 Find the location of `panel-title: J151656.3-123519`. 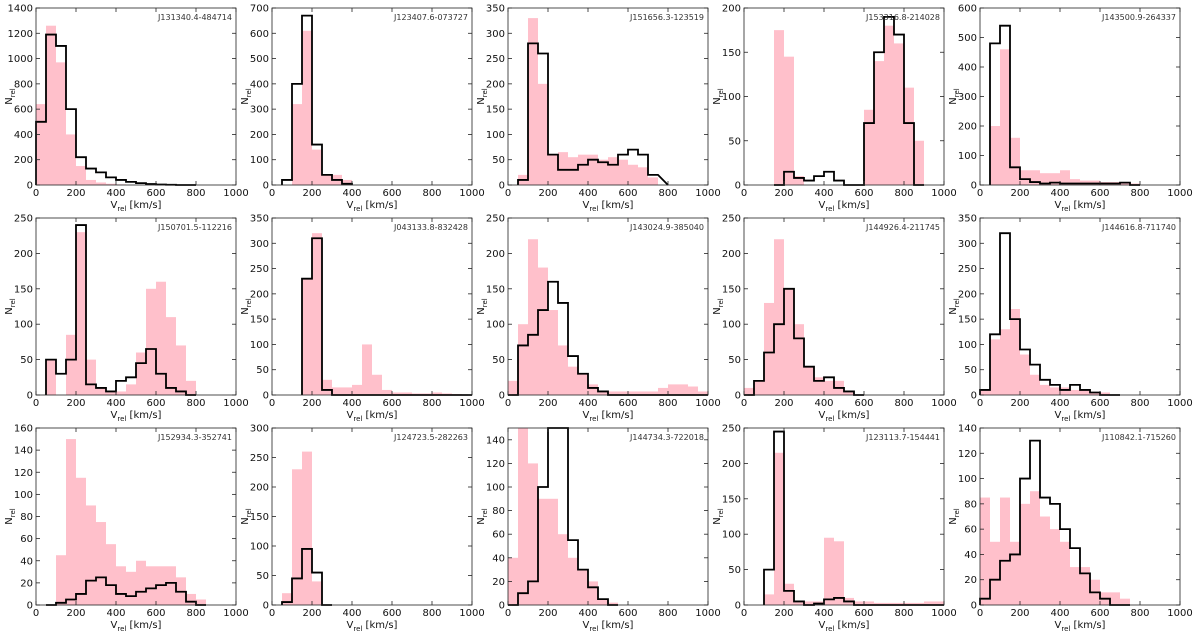

panel-title: J151656.3-123519 is located at coordinates (666, 17).